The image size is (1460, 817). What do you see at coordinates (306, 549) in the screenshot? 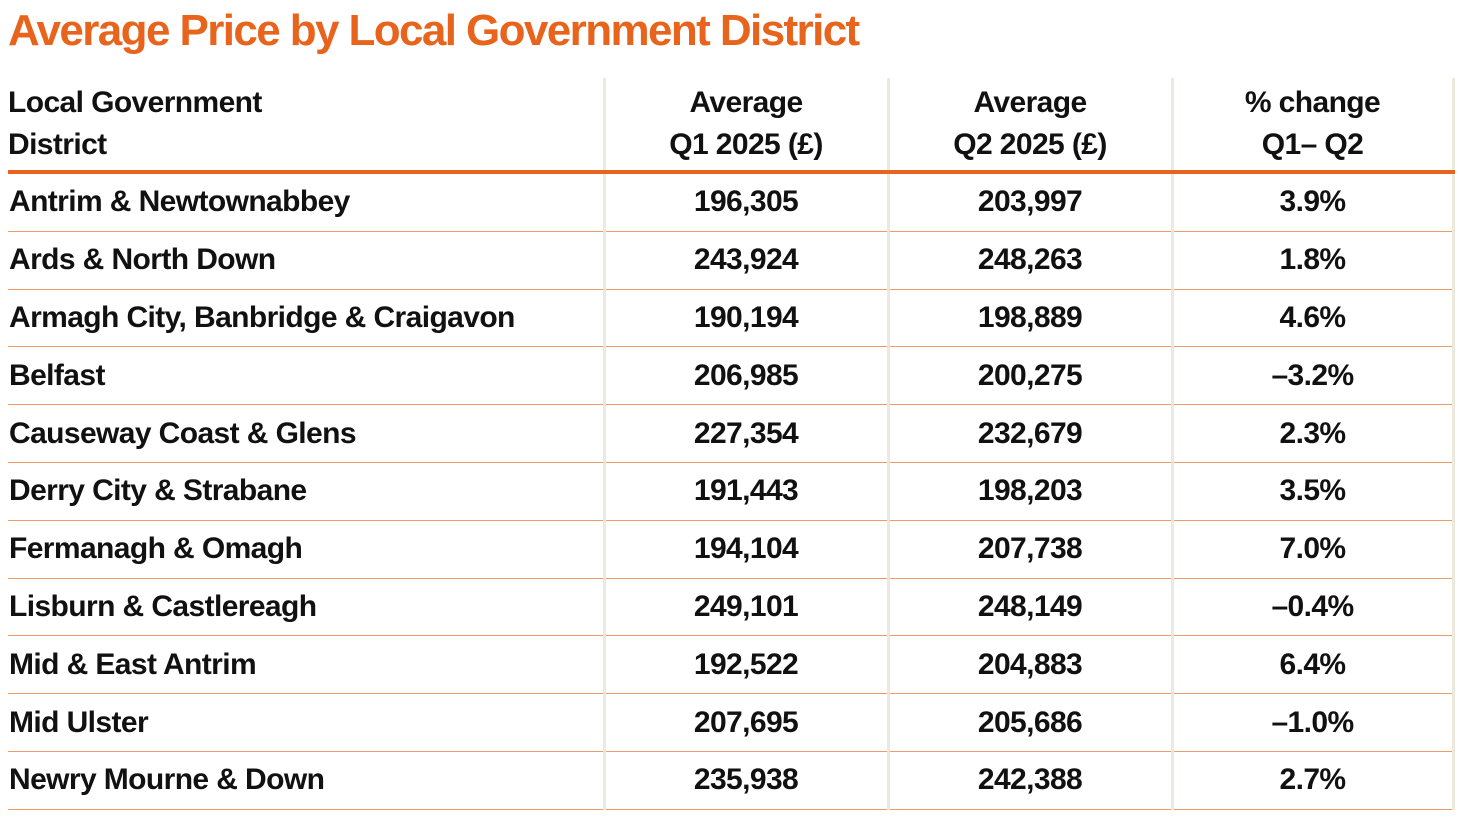
I see `district-cell: Fermanagh & Omagh` at bounding box center [306, 549].